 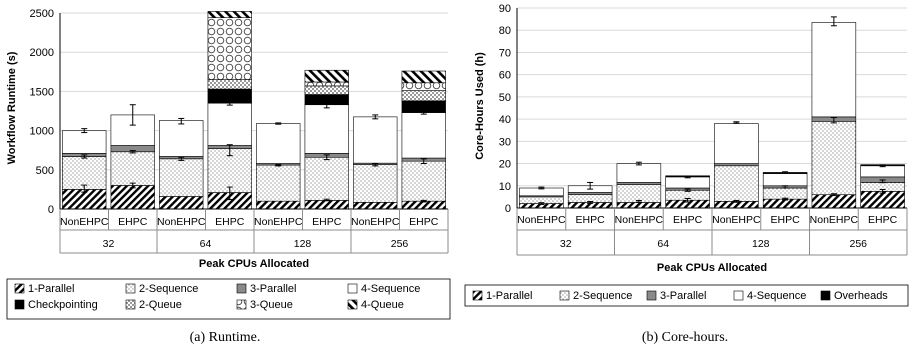 I want to click on y-tick-label: 50, so click(x=505, y=98).